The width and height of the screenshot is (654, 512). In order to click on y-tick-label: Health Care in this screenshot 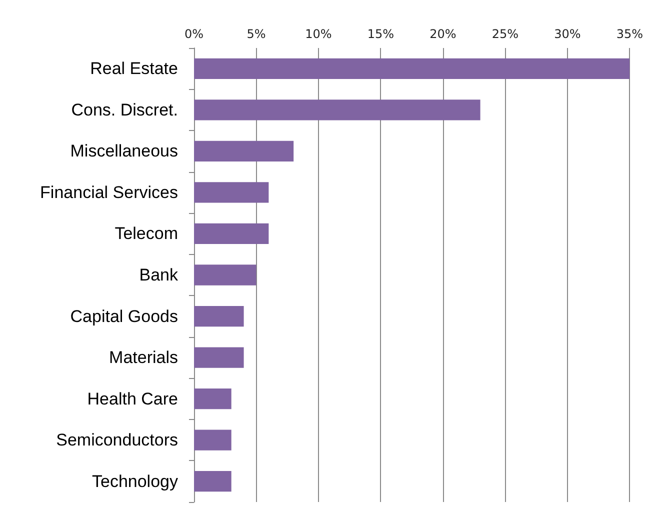, I will do `click(132, 398)`.